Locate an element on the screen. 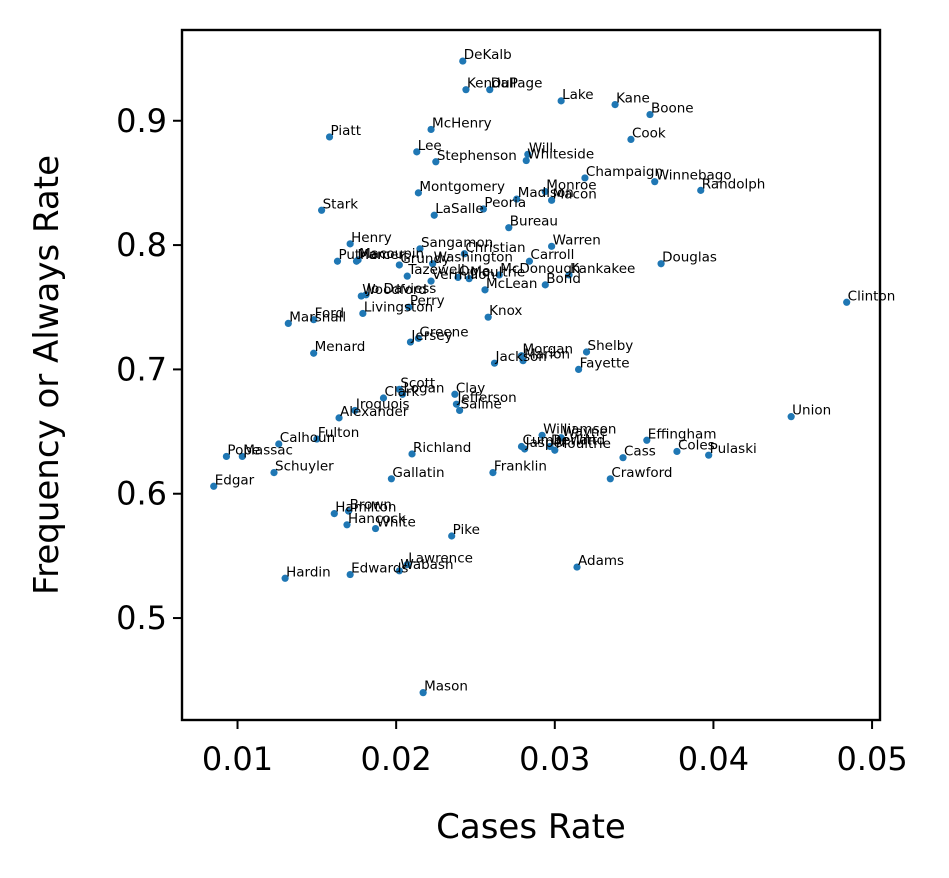  point-label: Edgar is located at coordinates (235, 480).